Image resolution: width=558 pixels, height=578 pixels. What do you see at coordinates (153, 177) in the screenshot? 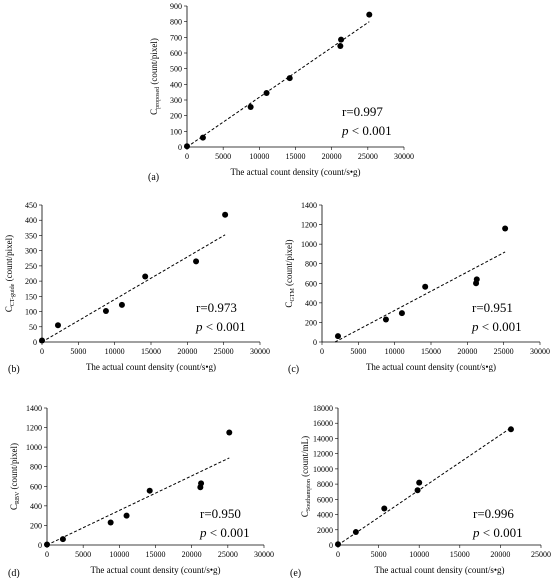
I see `panel-label: (a)` at bounding box center [153, 177].